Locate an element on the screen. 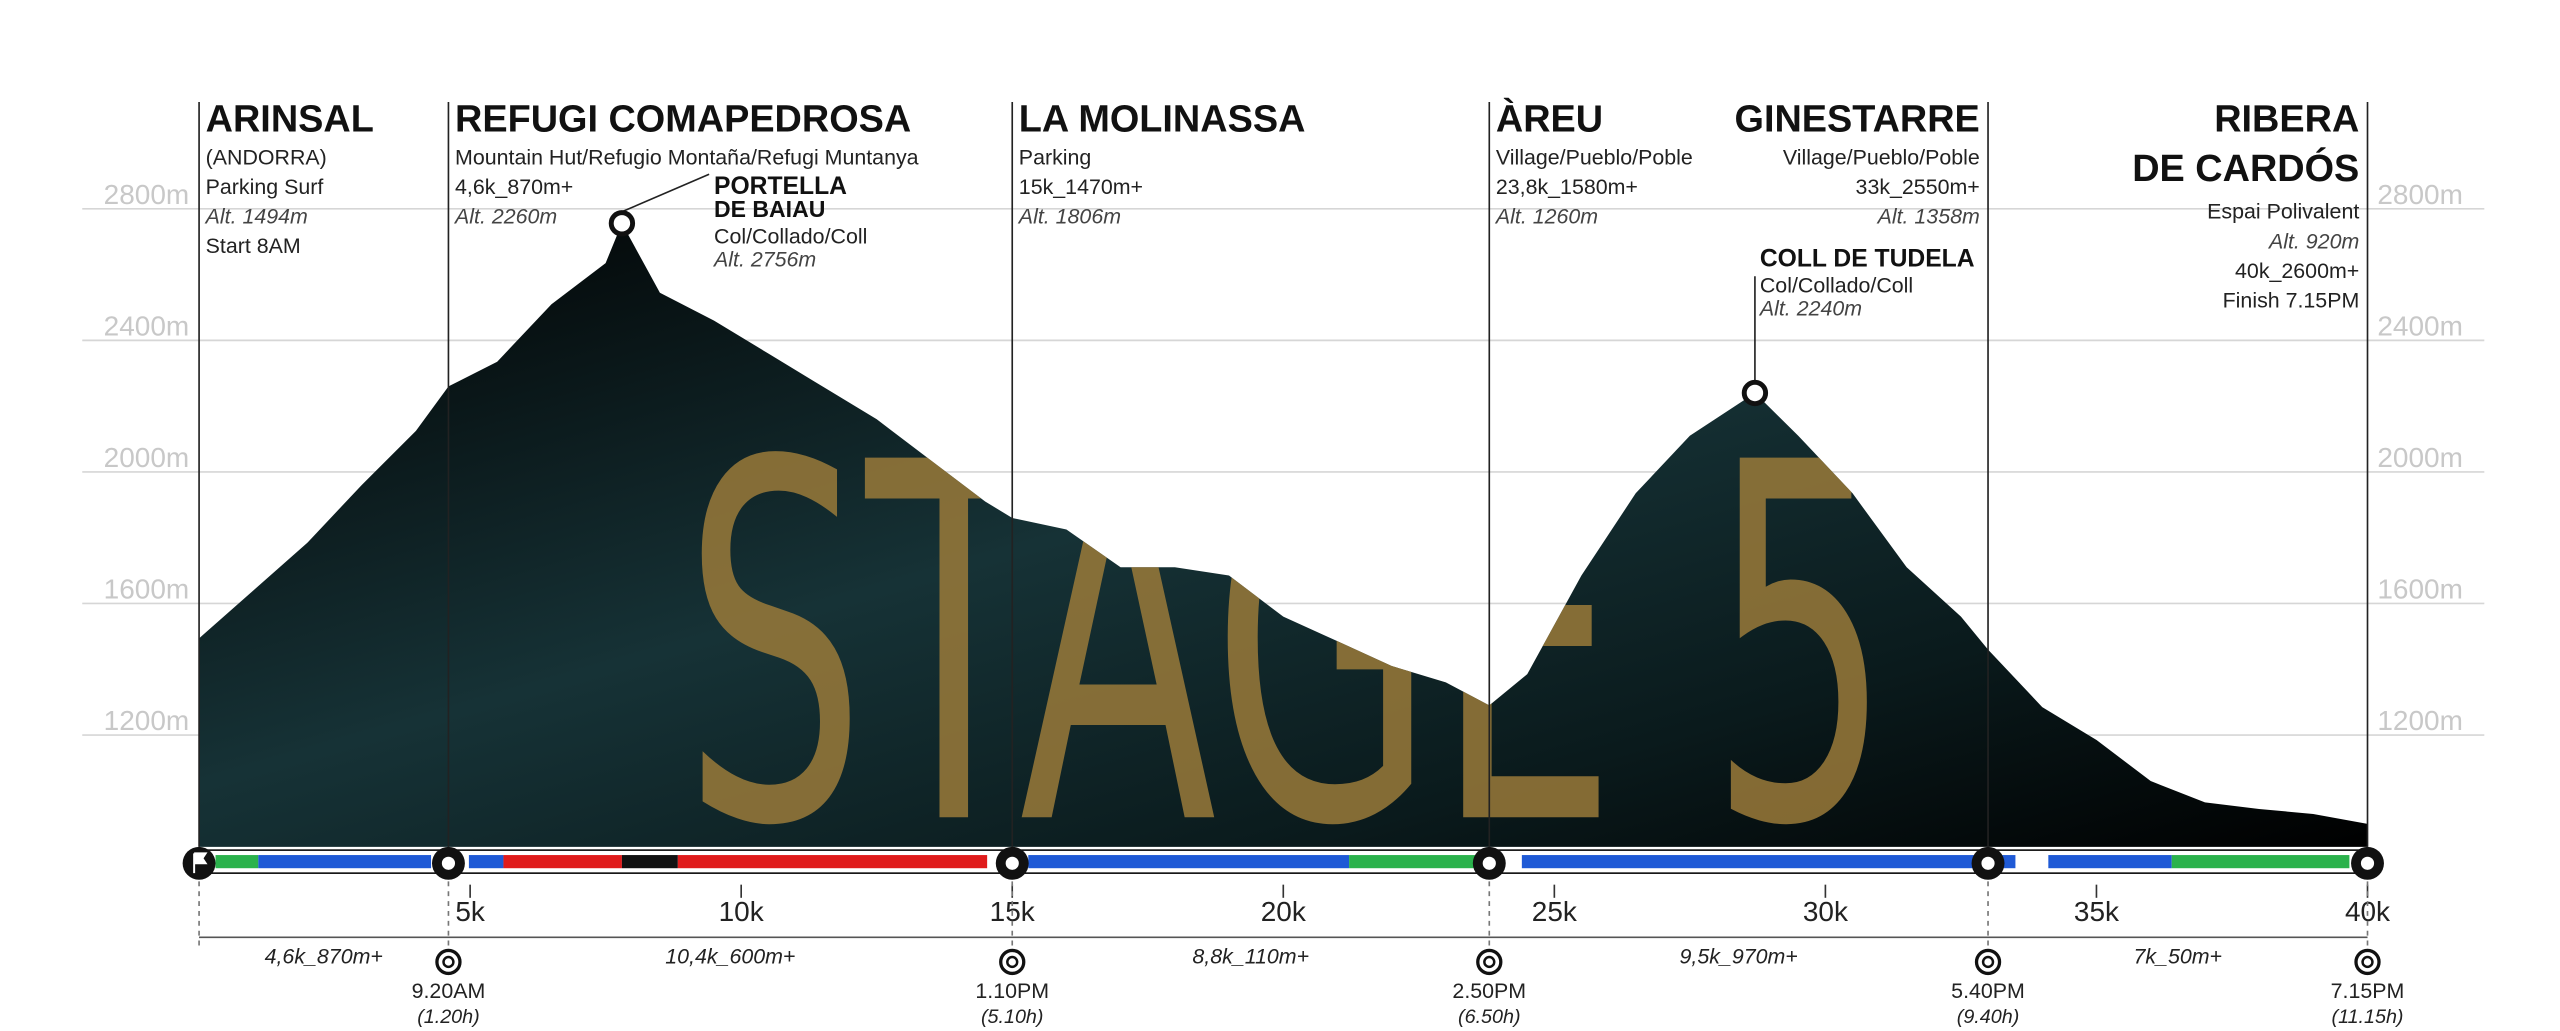  x-tick-label: 25k is located at coordinates (1555, 911).